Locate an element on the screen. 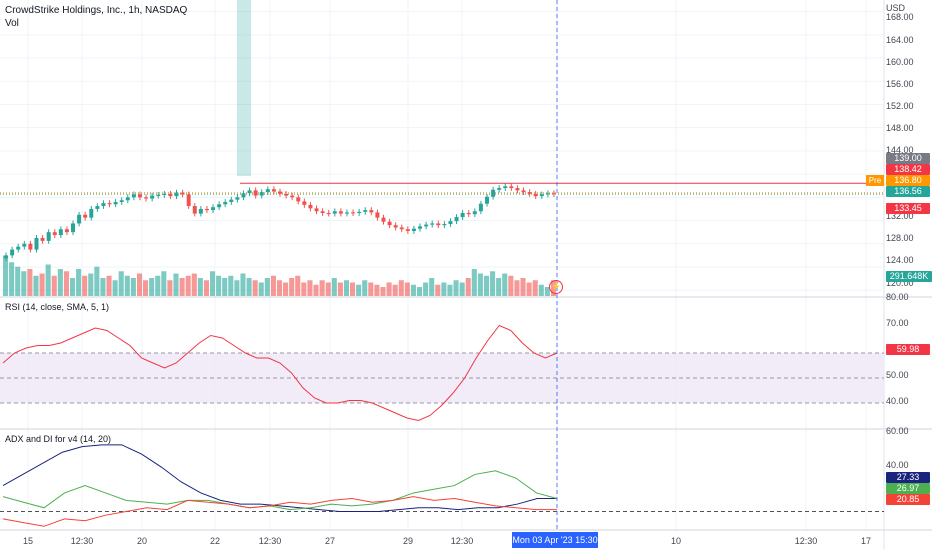 The width and height of the screenshot is (932, 550). adx-tick: 40.00 is located at coordinates (897, 465).